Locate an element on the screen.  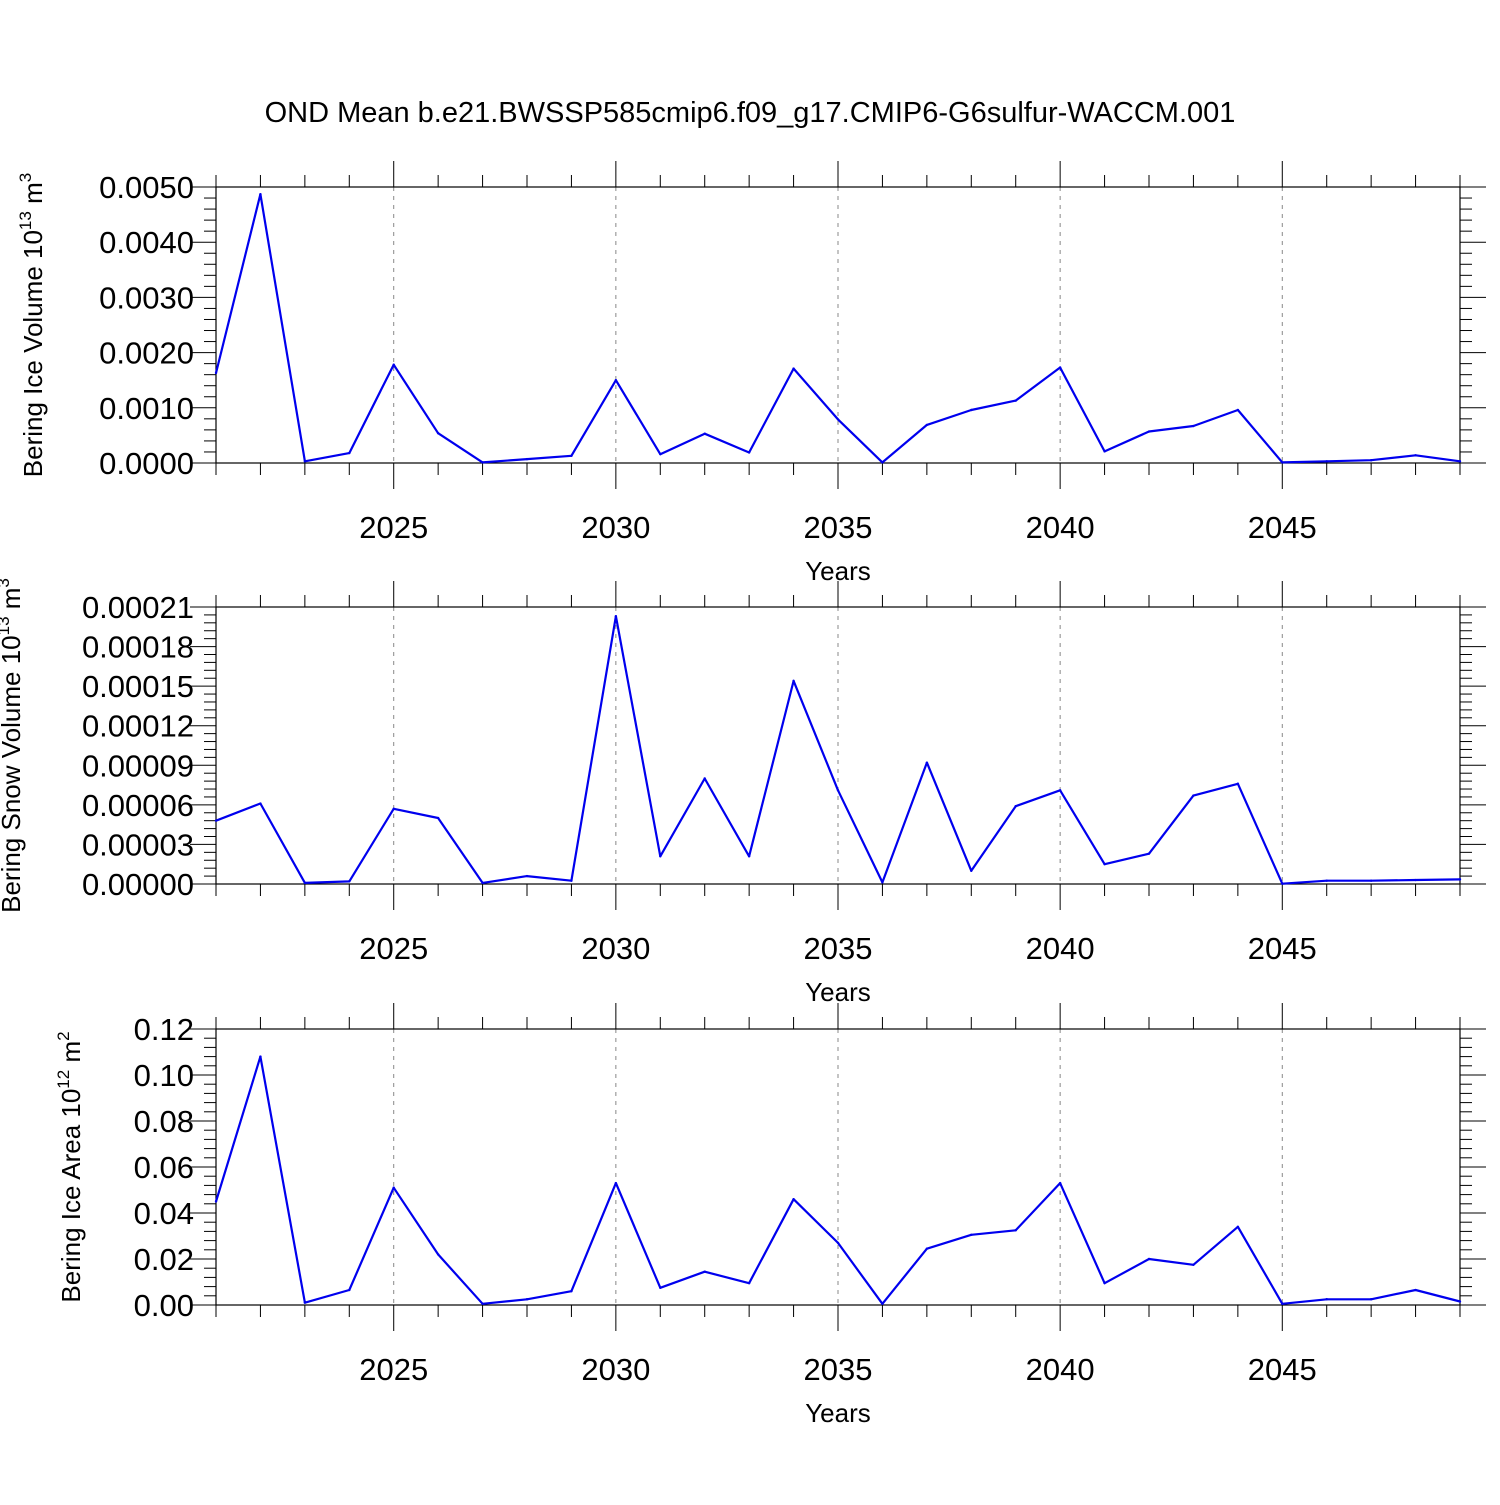
chart-panel-3-ytick-label: 0.06 is located at coordinates (164, 1167).